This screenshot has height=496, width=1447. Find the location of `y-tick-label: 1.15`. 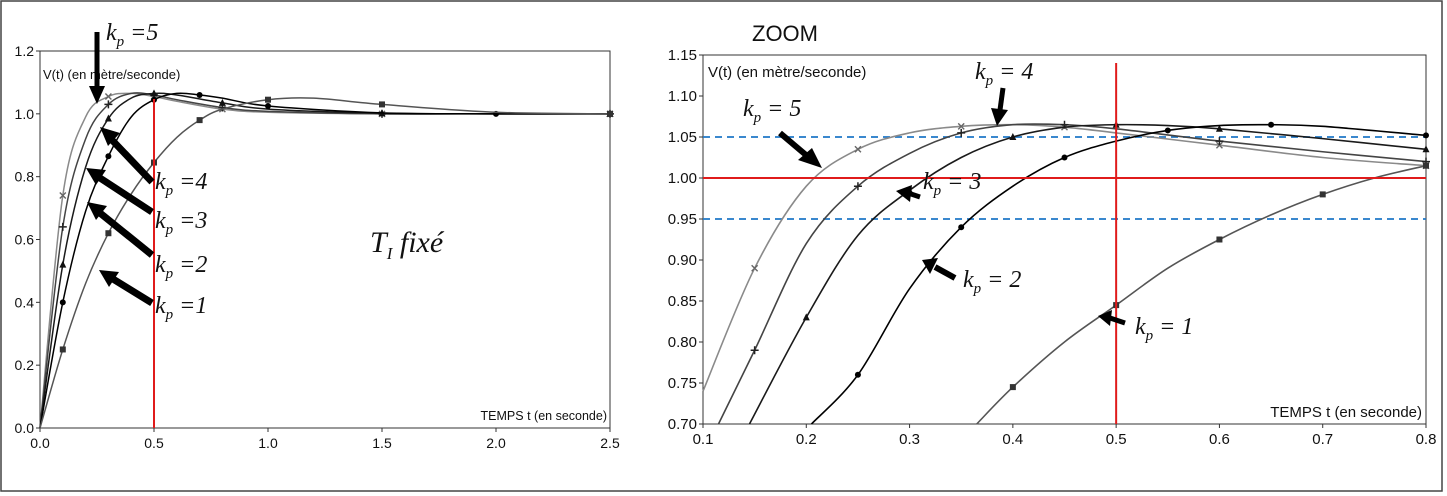

y-tick-label: 1.15 is located at coordinates (682, 55).